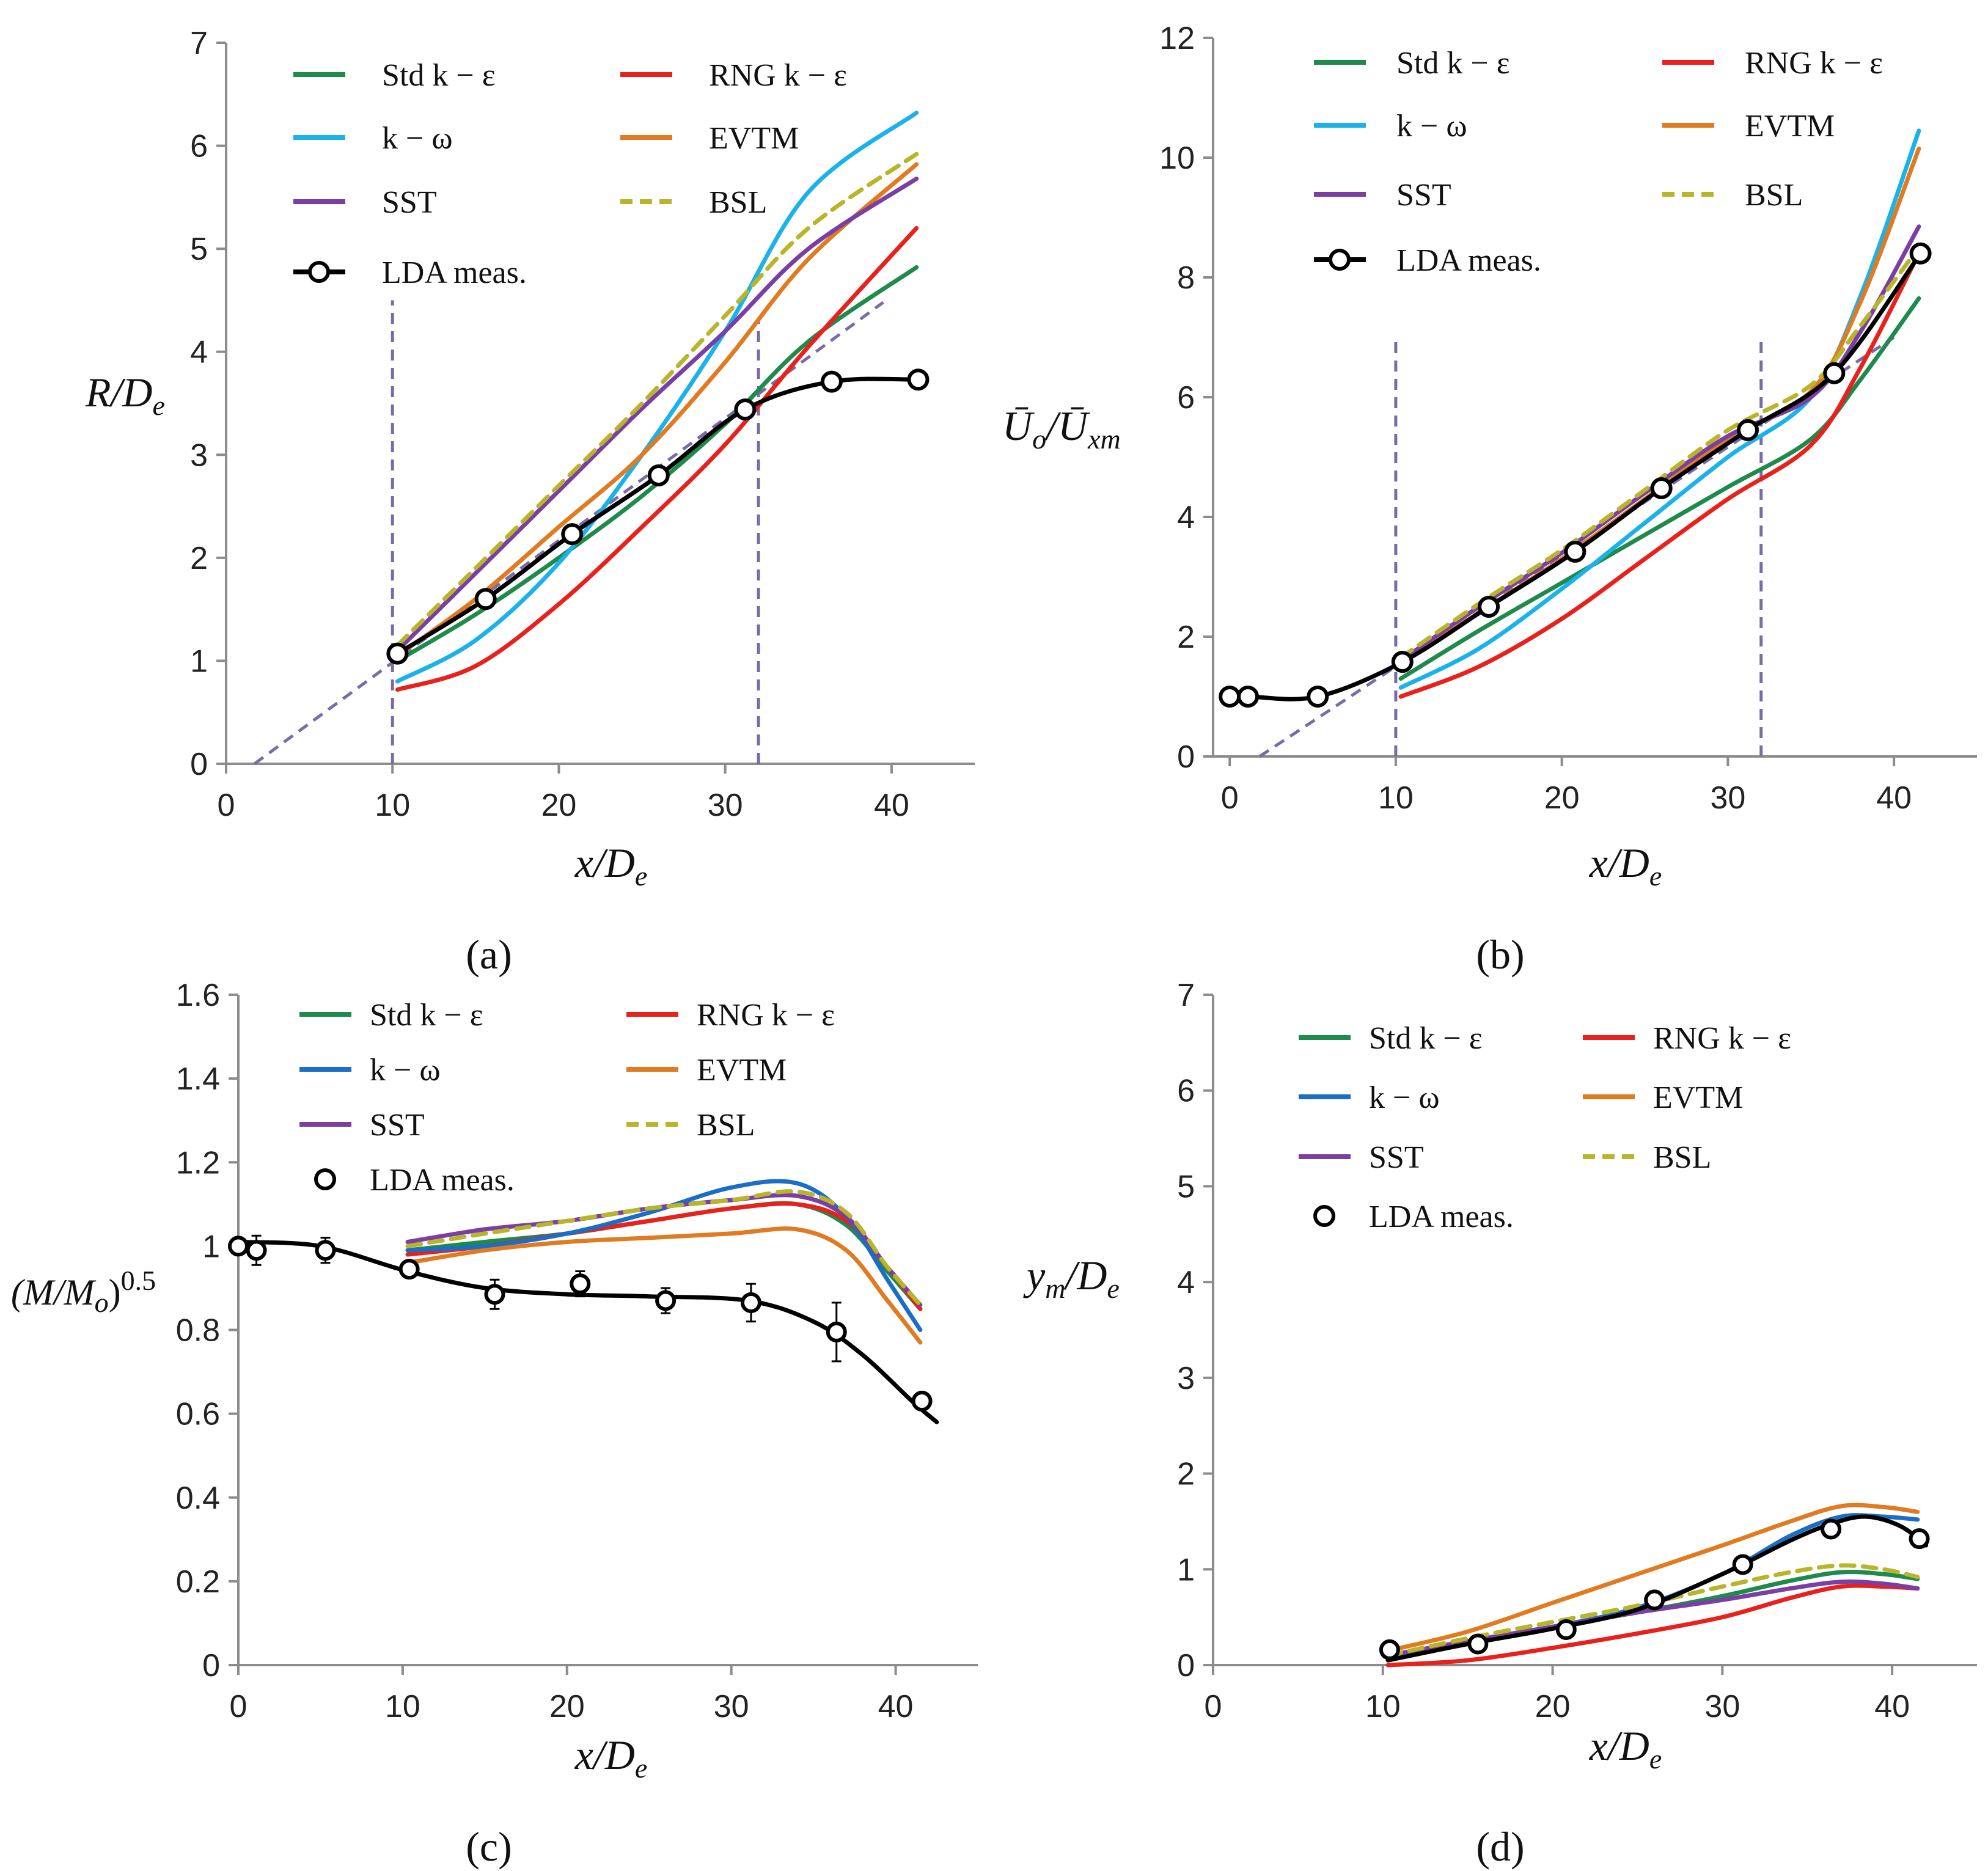 This screenshot has width=1988, height=1871. What do you see at coordinates (1186, 637) in the screenshot?
I see `y-tick-label: 2` at bounding box center [1186, 637].